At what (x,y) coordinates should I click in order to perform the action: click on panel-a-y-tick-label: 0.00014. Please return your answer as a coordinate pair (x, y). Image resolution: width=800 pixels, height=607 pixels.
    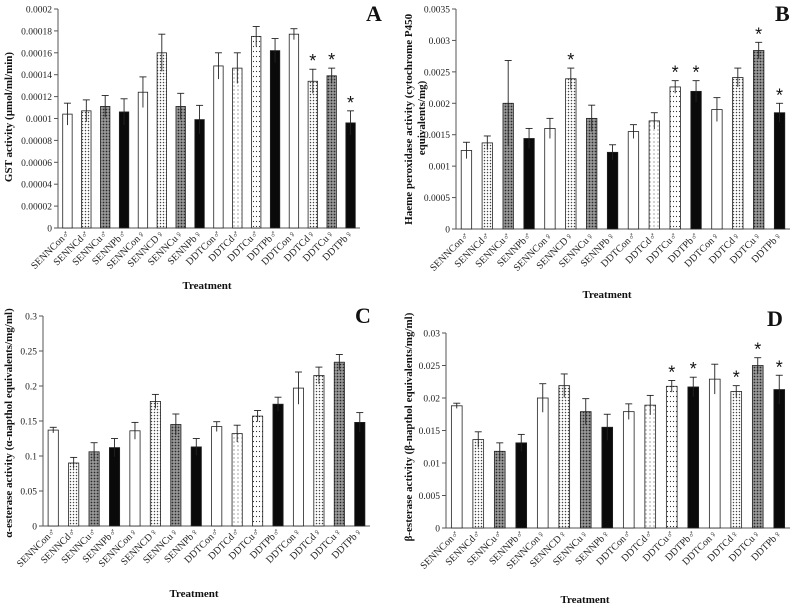
    Looking at the image, I should click on (36, 76).